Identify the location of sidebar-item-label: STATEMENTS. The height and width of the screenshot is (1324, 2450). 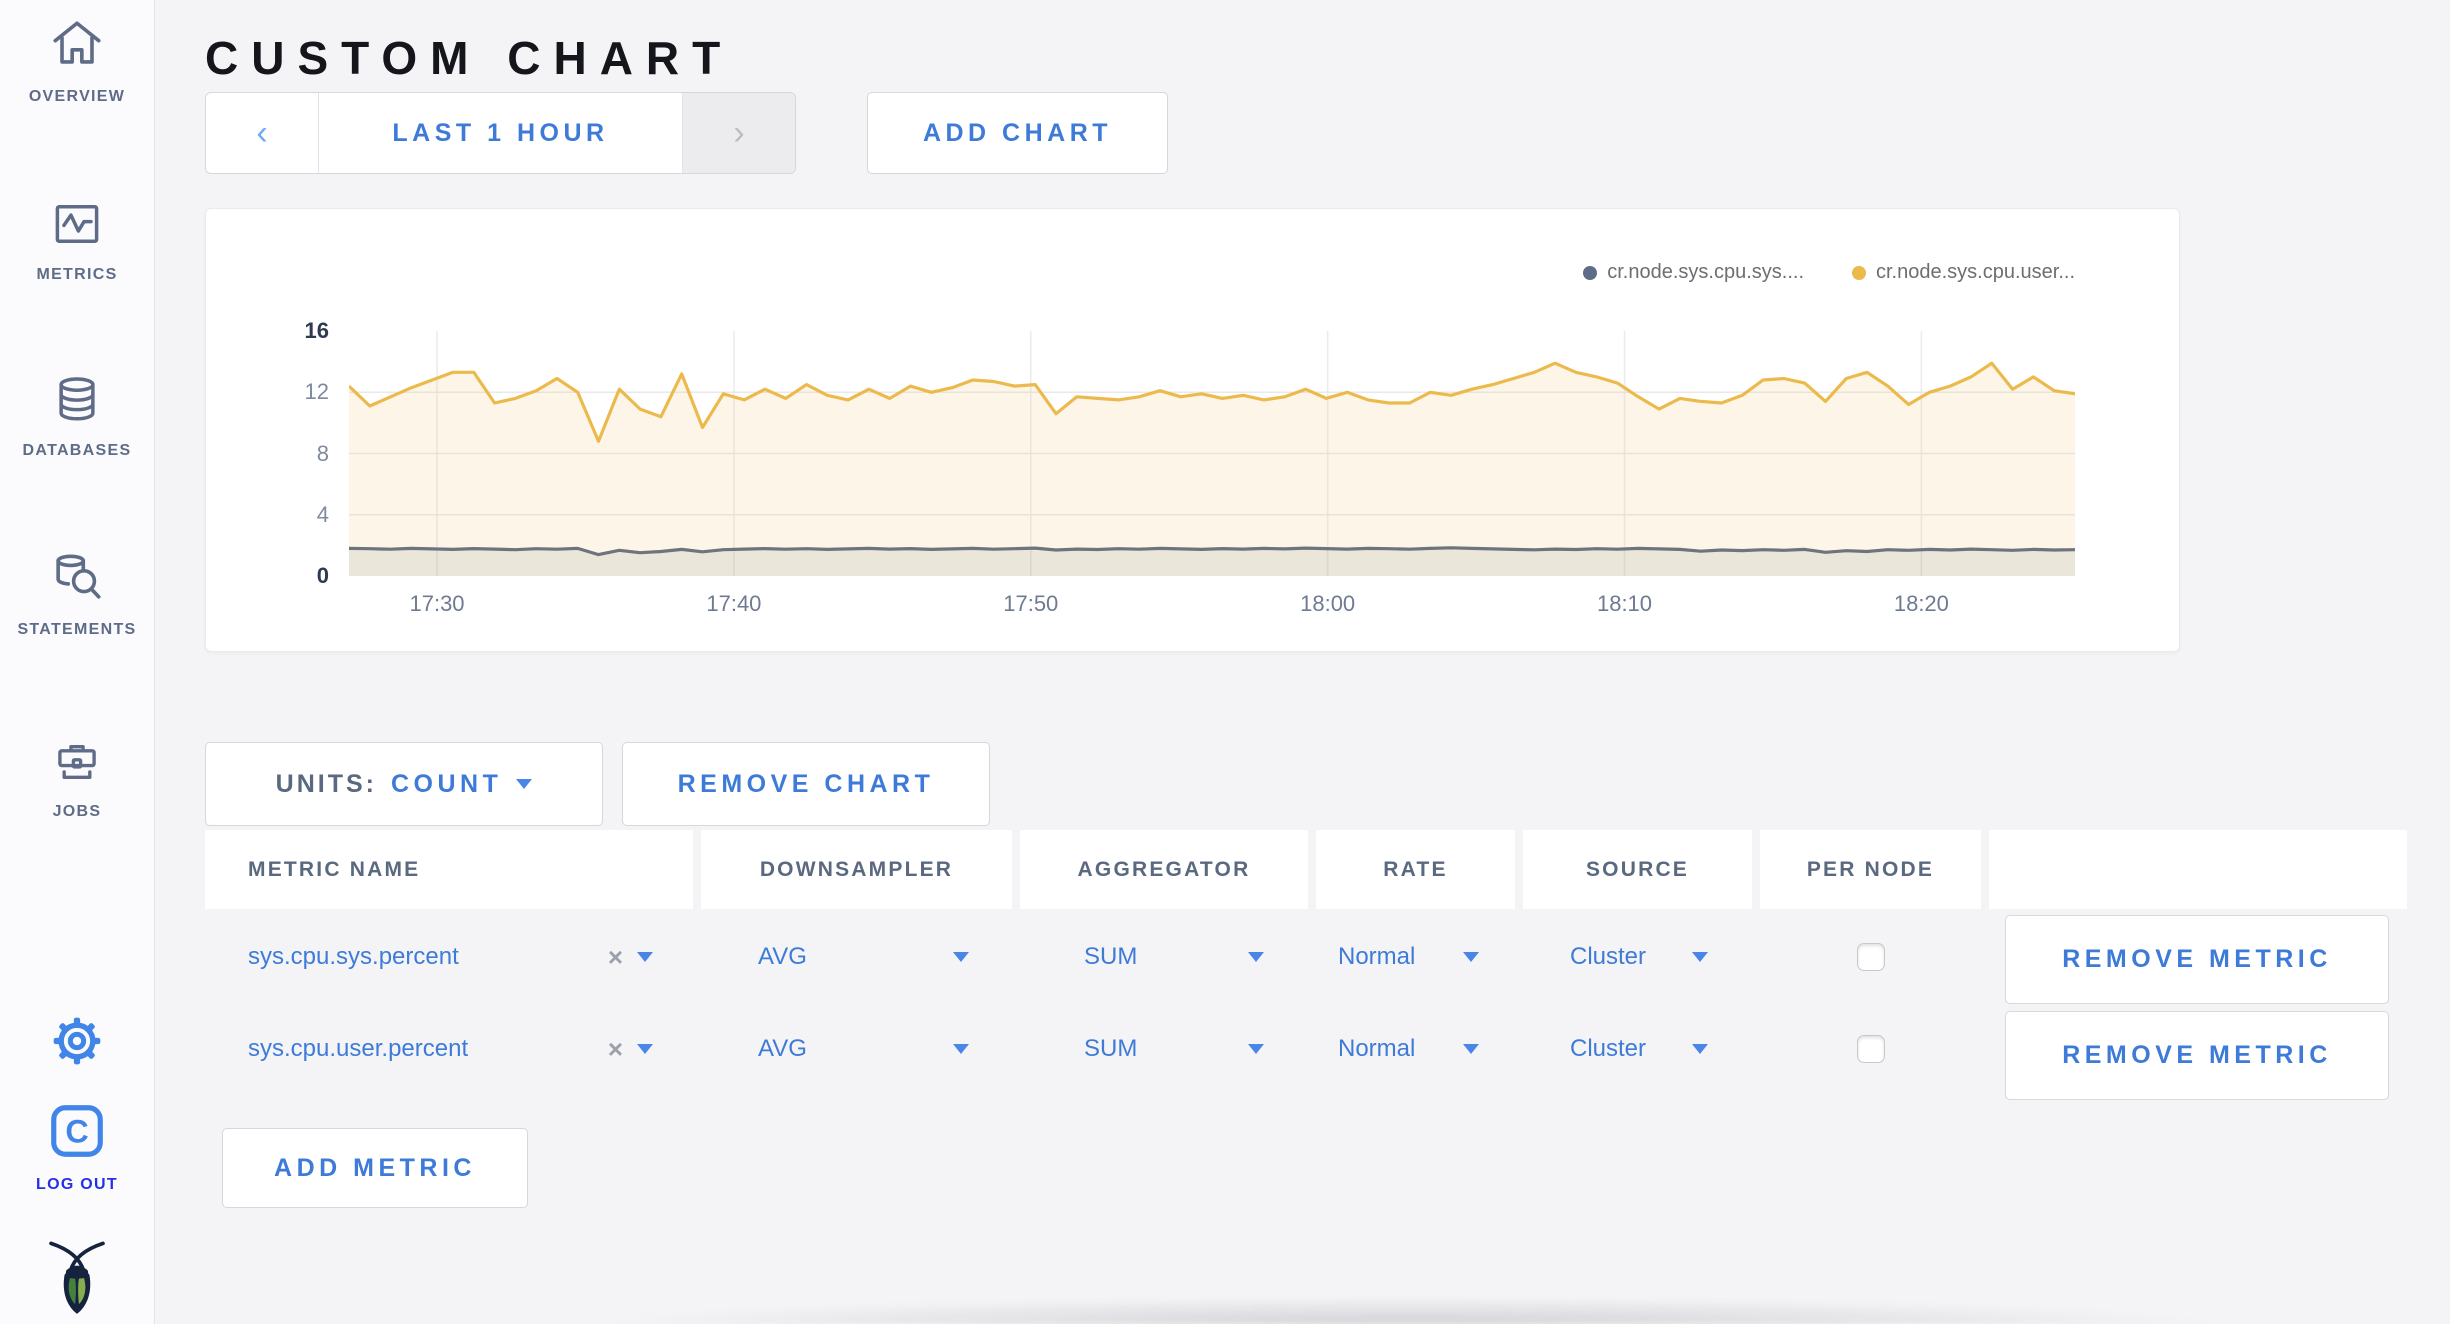
(77, 629).